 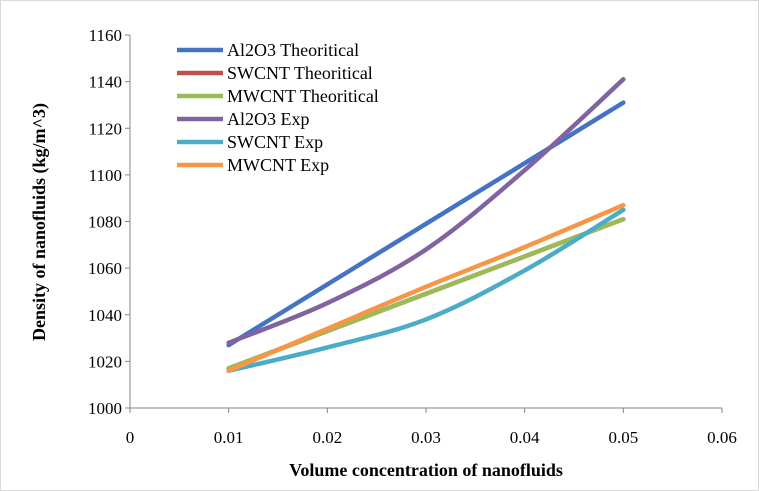 I want to click on y-tick-label: 1040, so click(x=105, y=315).